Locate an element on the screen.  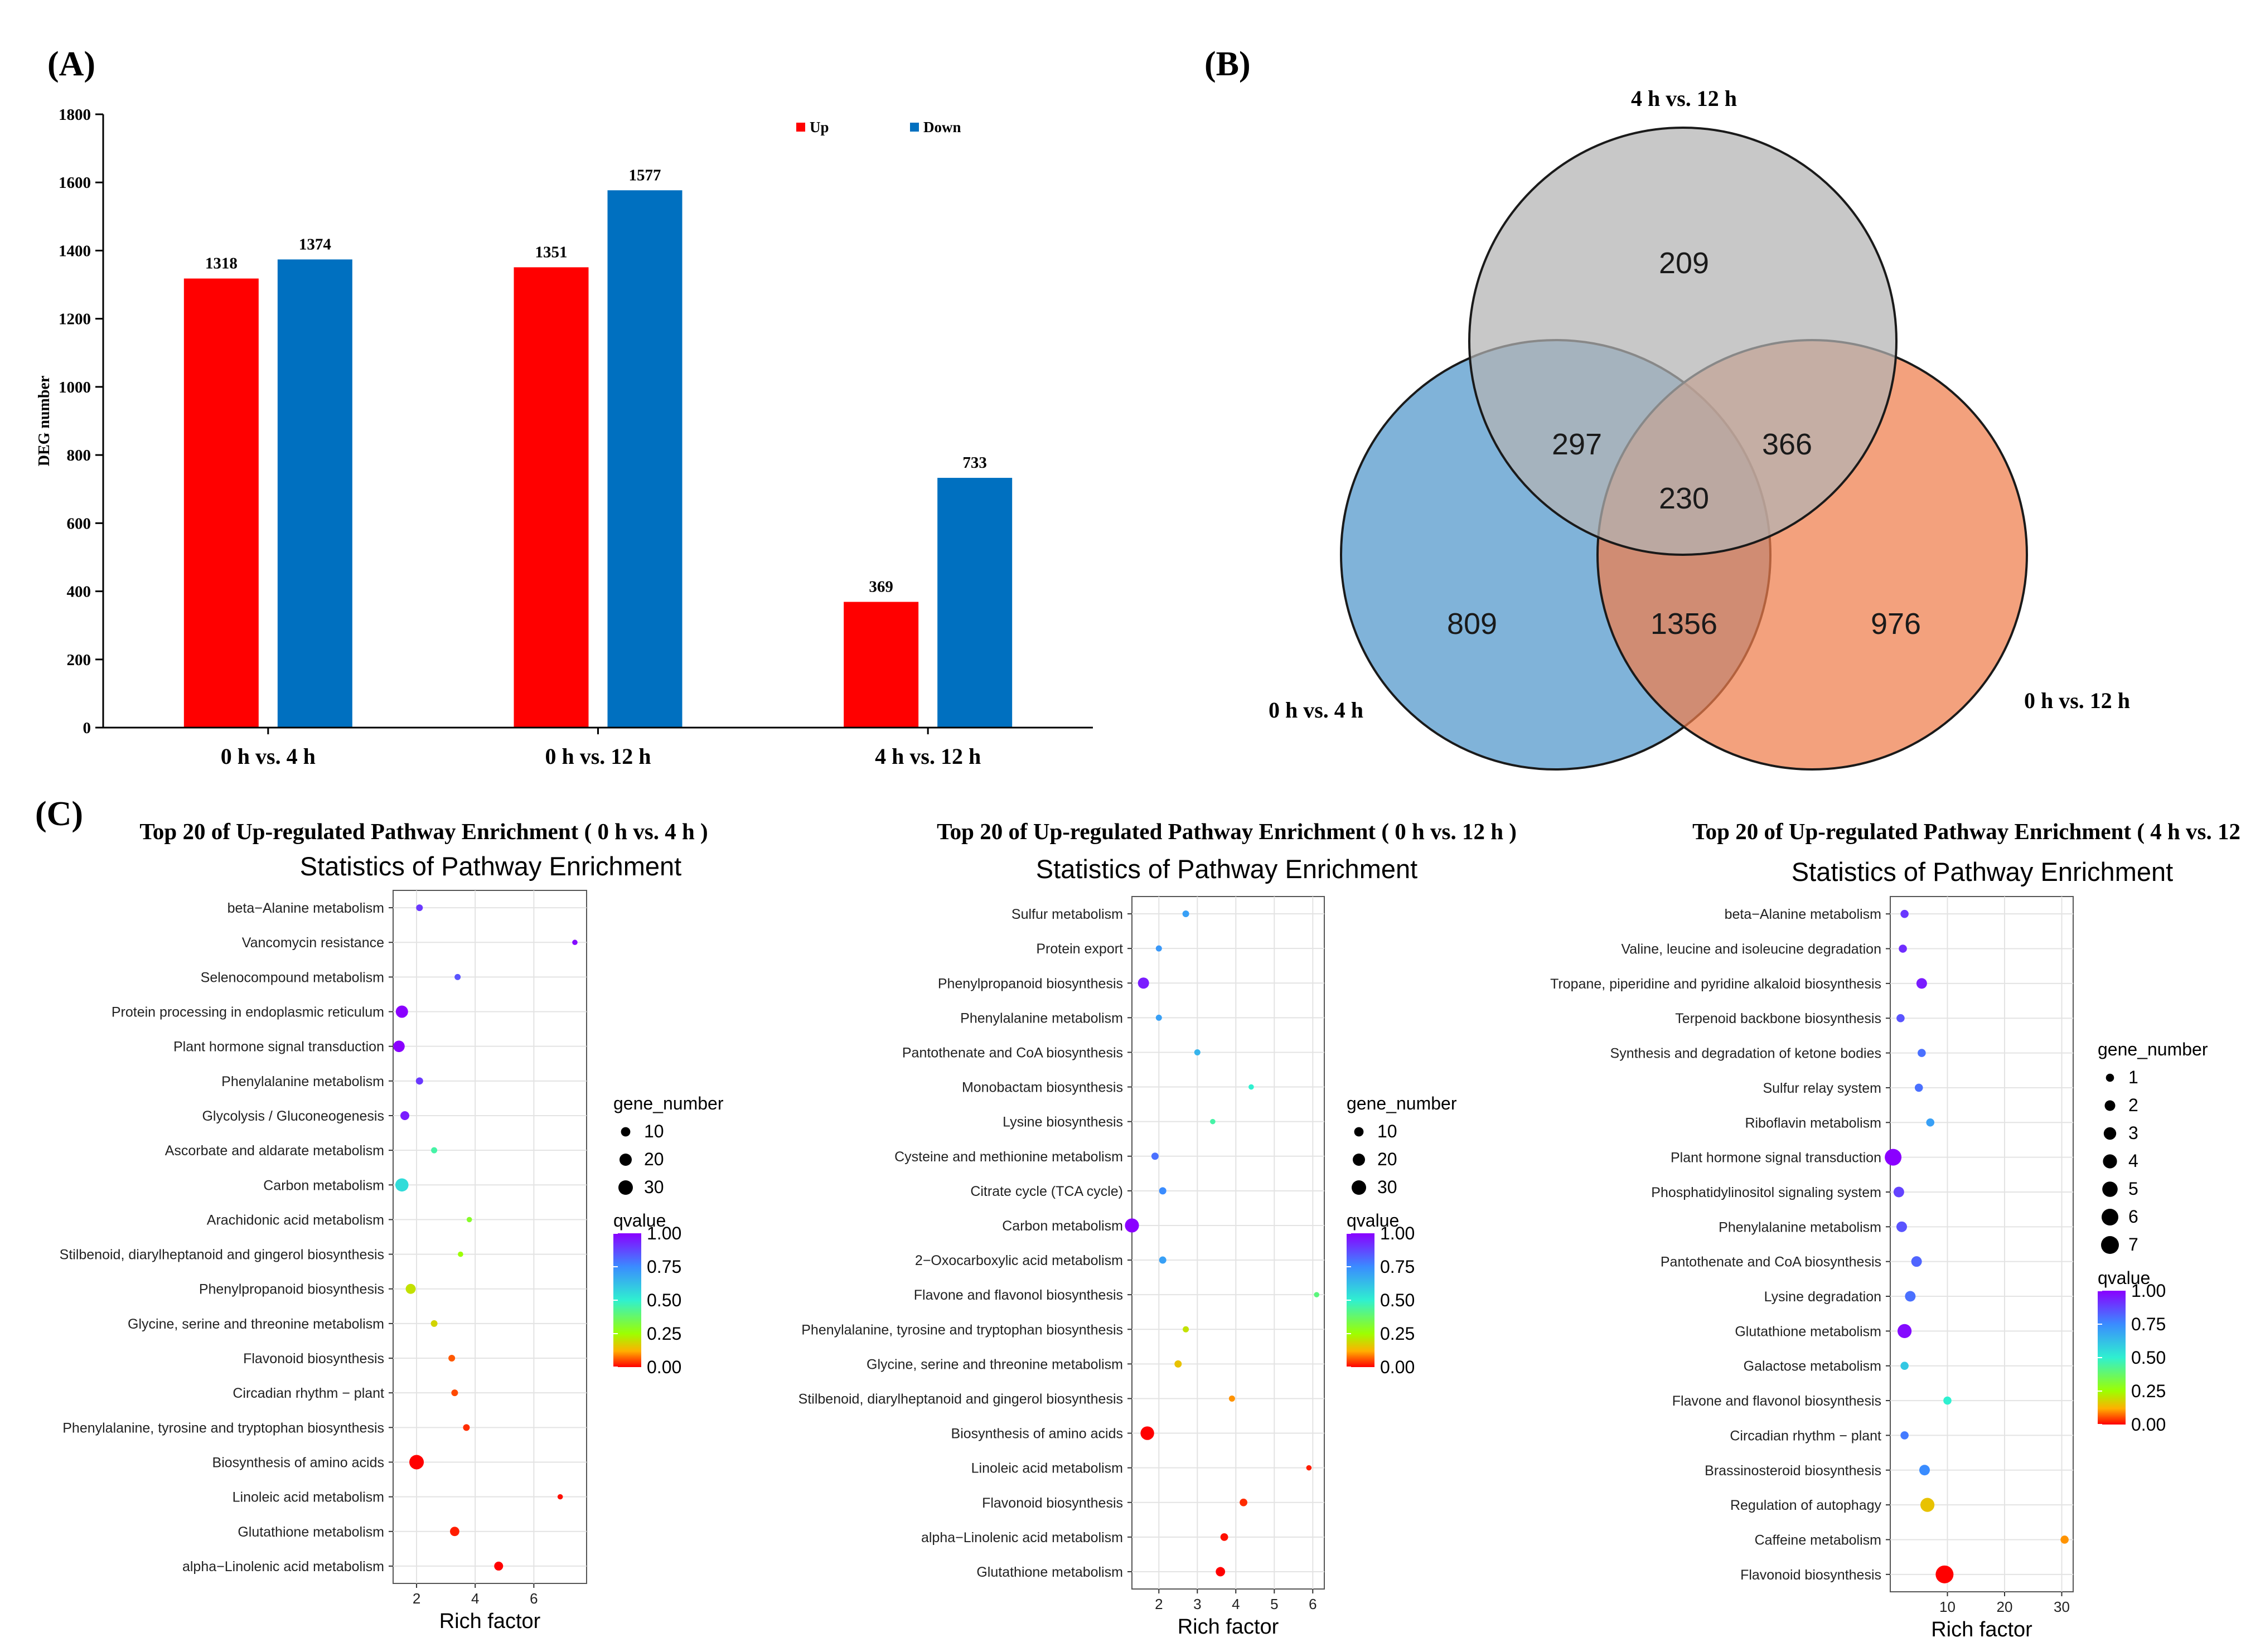
size-legend-label: 30 is located at coordinates (654, 1187).